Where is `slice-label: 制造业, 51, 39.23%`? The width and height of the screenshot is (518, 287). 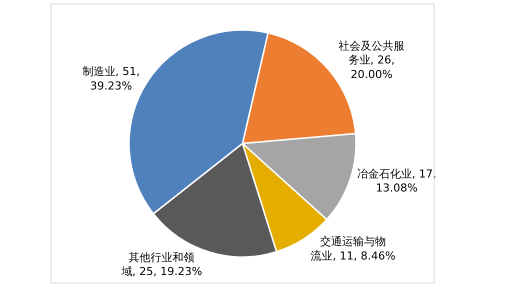
slice-label: 制造业, 51, 39.23% is located at coordinates (111, 78).